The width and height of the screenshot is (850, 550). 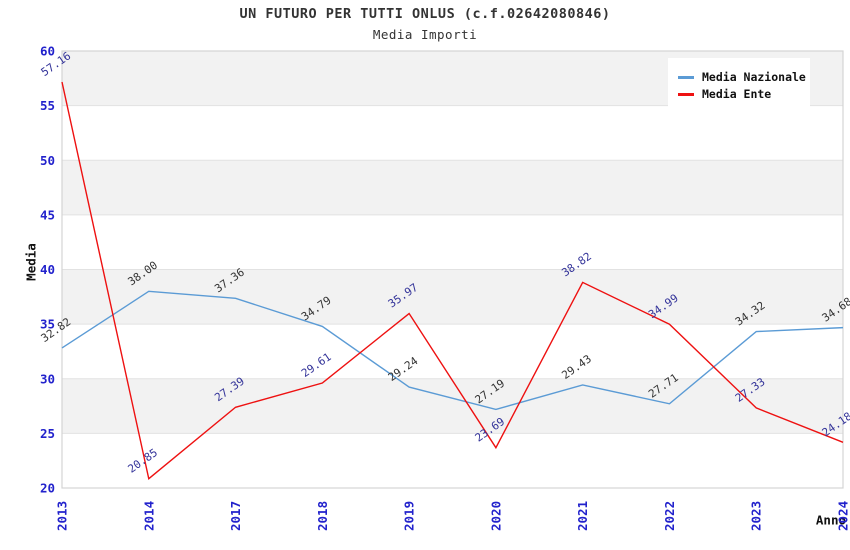 I want to click on y-tick-label: 60, so click(x=47, y=51).